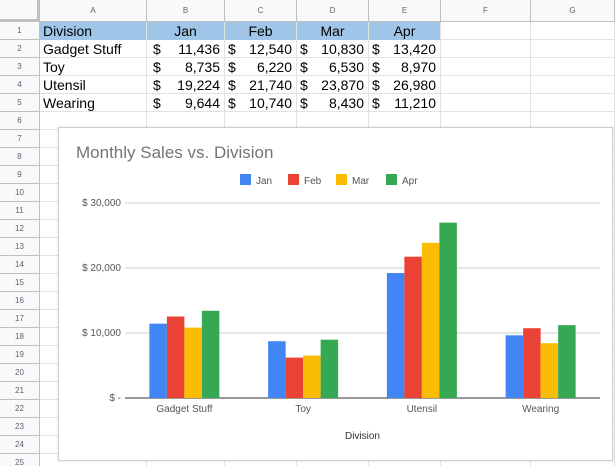  Describe the element at coordinates (346, 67) in the screenshot. I see `sales-amount: 6,530` at that location.